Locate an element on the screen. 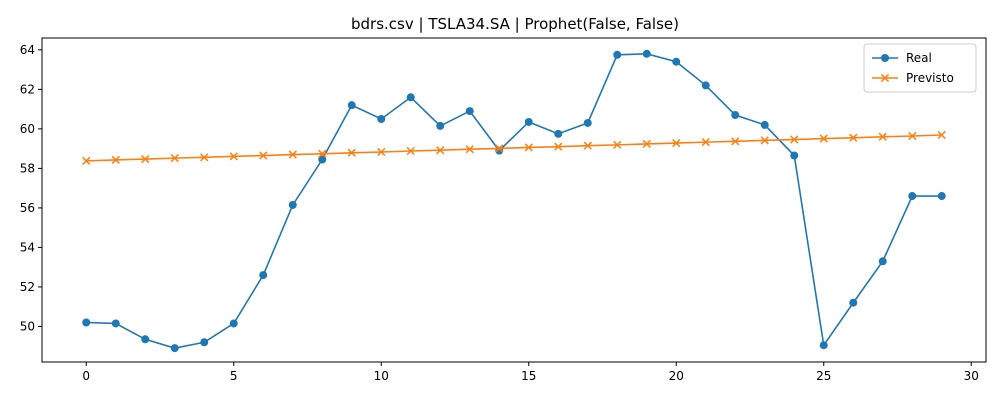 The height and width of the screenshot is (400, 1000). y-tick-label: 52 is located at coordinates (27, 287).